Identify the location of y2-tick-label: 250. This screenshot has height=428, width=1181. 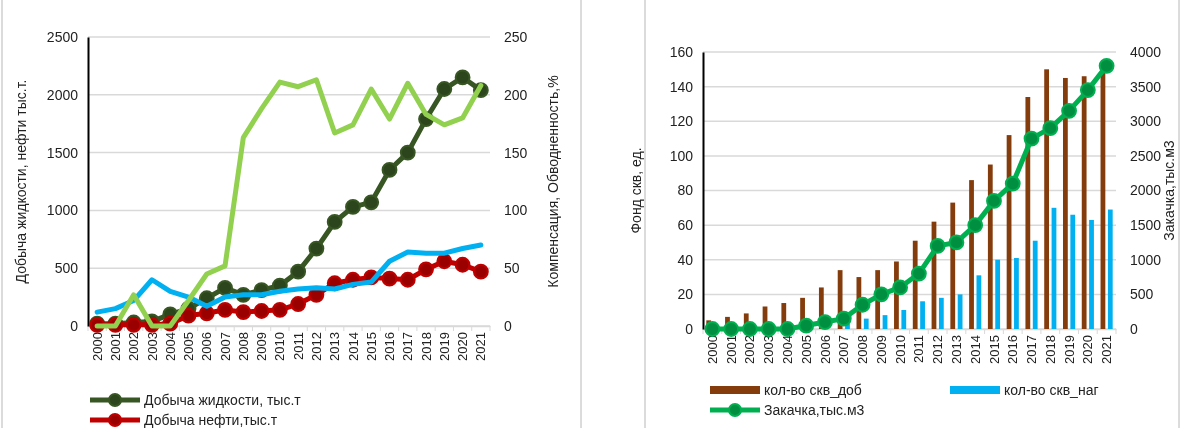
(516, 36).